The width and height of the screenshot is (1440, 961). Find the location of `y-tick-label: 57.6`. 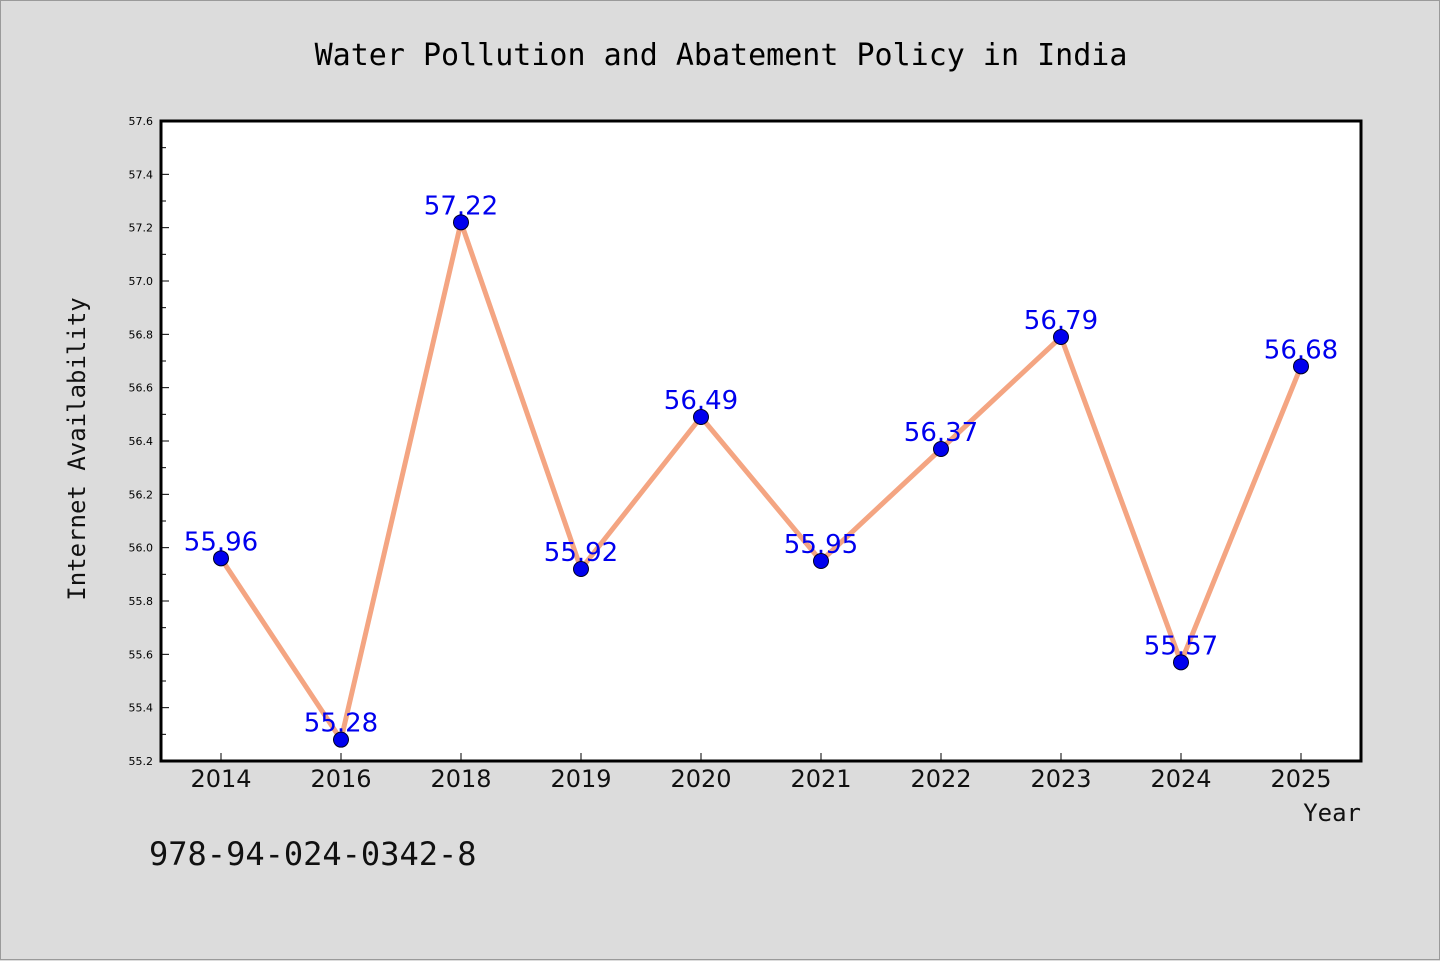

y-tick-label: 57.6 is located at coordinates (141, 121).